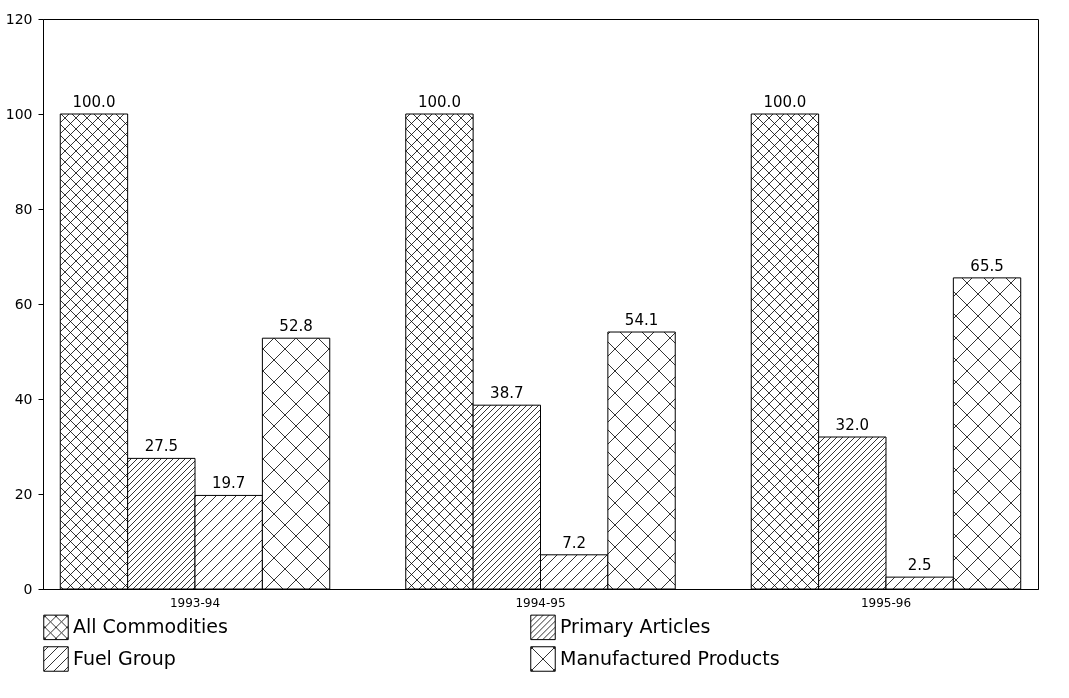 The image size is (1069, 698). What do you see at coordinates (852, 425) in the screenshot?
I see `data-label: 32.0` at bounding box center [852, 425].